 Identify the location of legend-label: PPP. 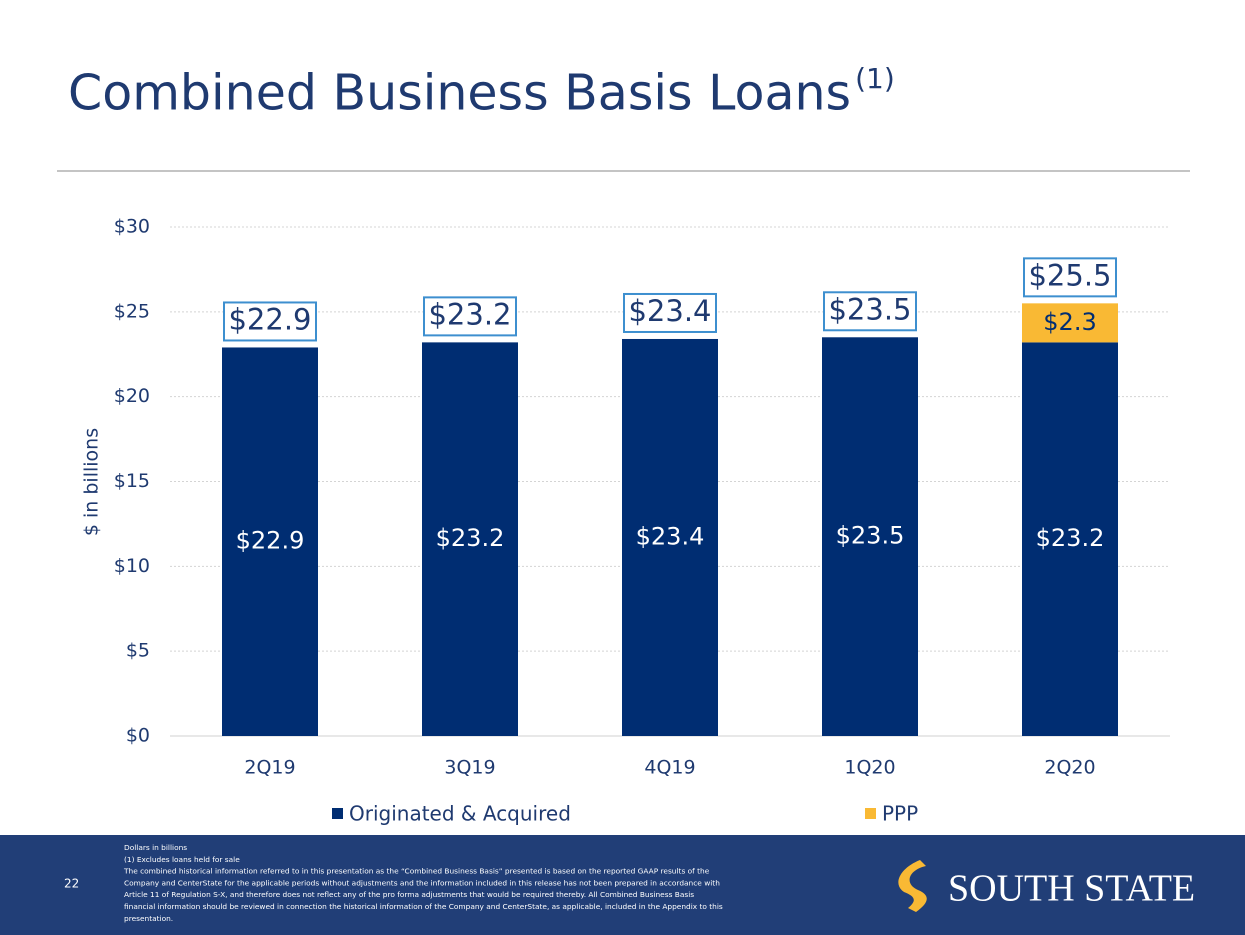
(900, 814).